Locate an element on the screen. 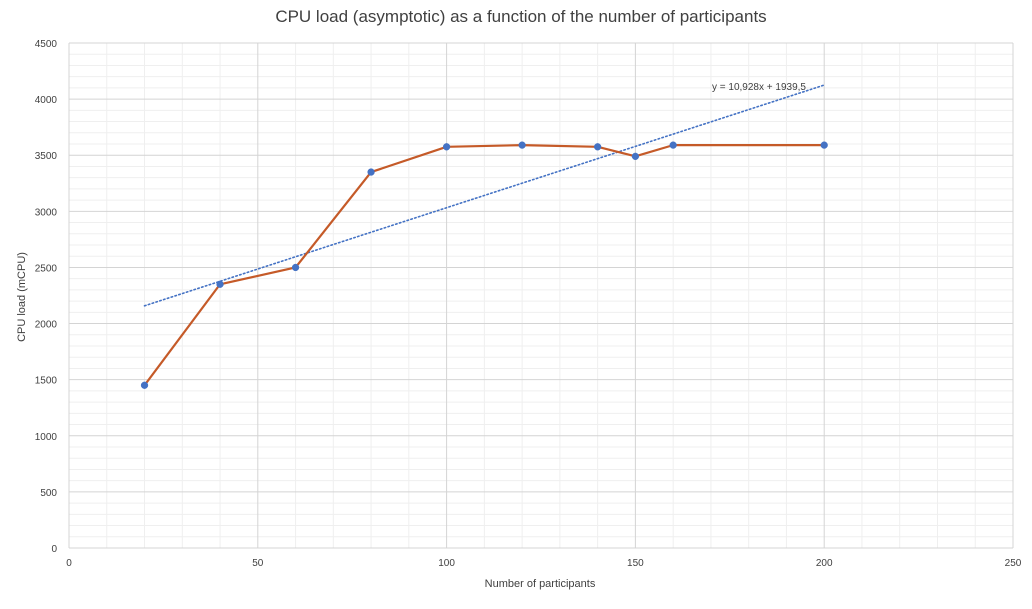  y-axis-tick-labels: 0 500 1000 1500 2000 2500 3000 3500 4000 4500 is located at coordinates (46, 297).